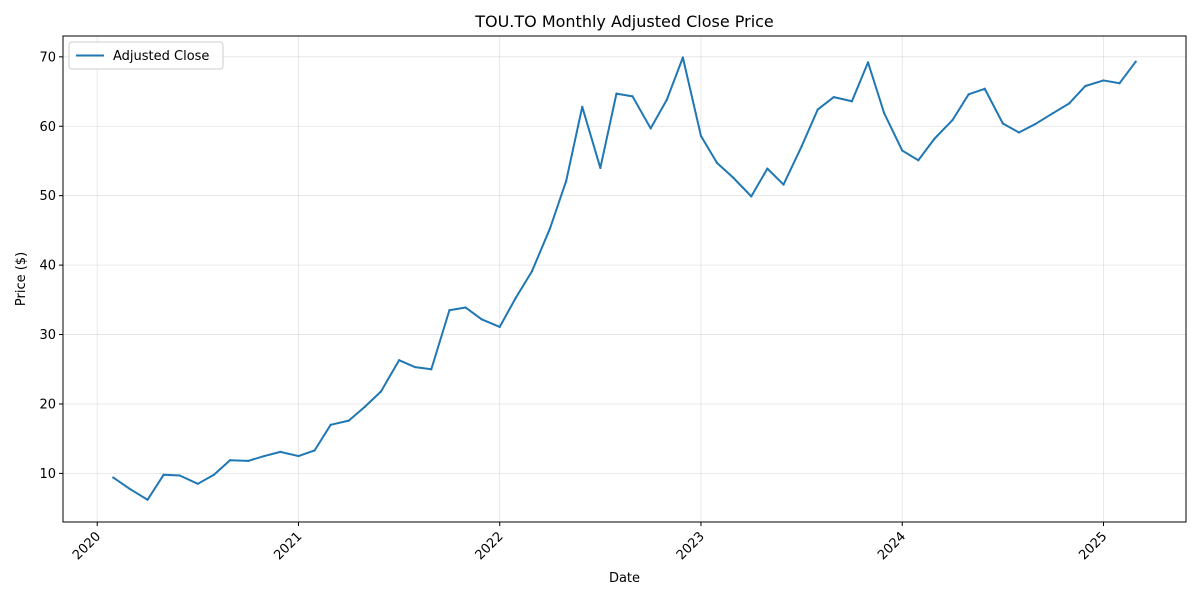  What do you see at coordinates (21, 279) in the screenshot?
I see `y-axis-label: Price ($)` at bounding box center [21, 279].